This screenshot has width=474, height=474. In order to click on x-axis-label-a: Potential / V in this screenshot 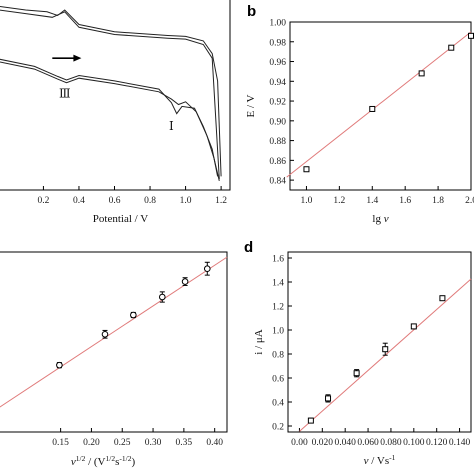, I will do `click(120, 219)`.